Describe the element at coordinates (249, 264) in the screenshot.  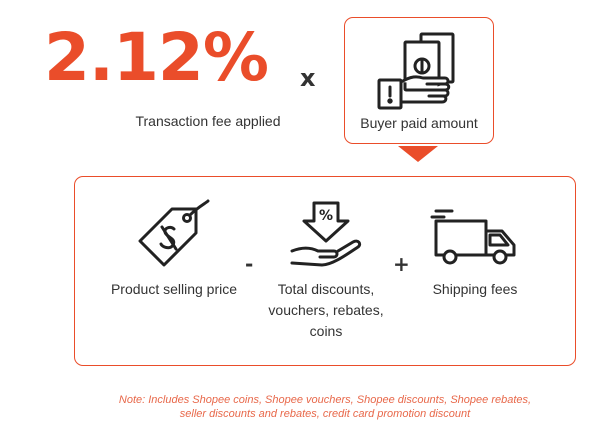
I see `minus-operator: -` at that location.